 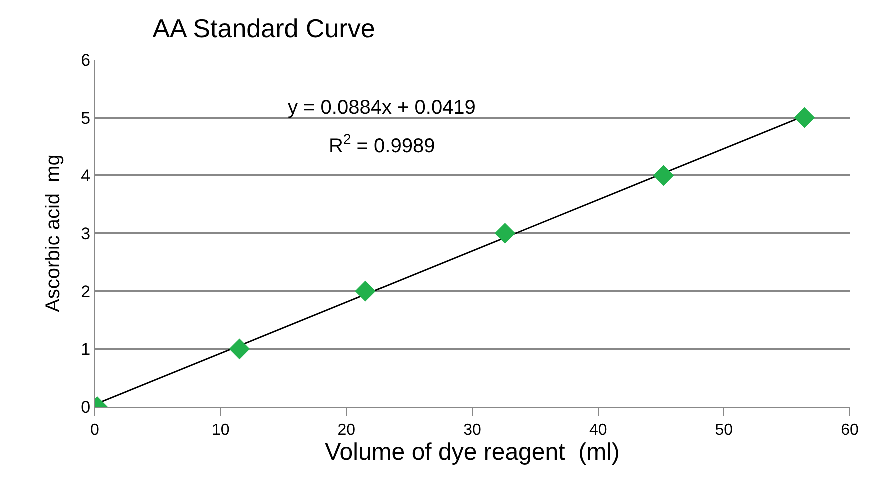 I want to click on y-tick-label: 5, so click(x=86, y=118).